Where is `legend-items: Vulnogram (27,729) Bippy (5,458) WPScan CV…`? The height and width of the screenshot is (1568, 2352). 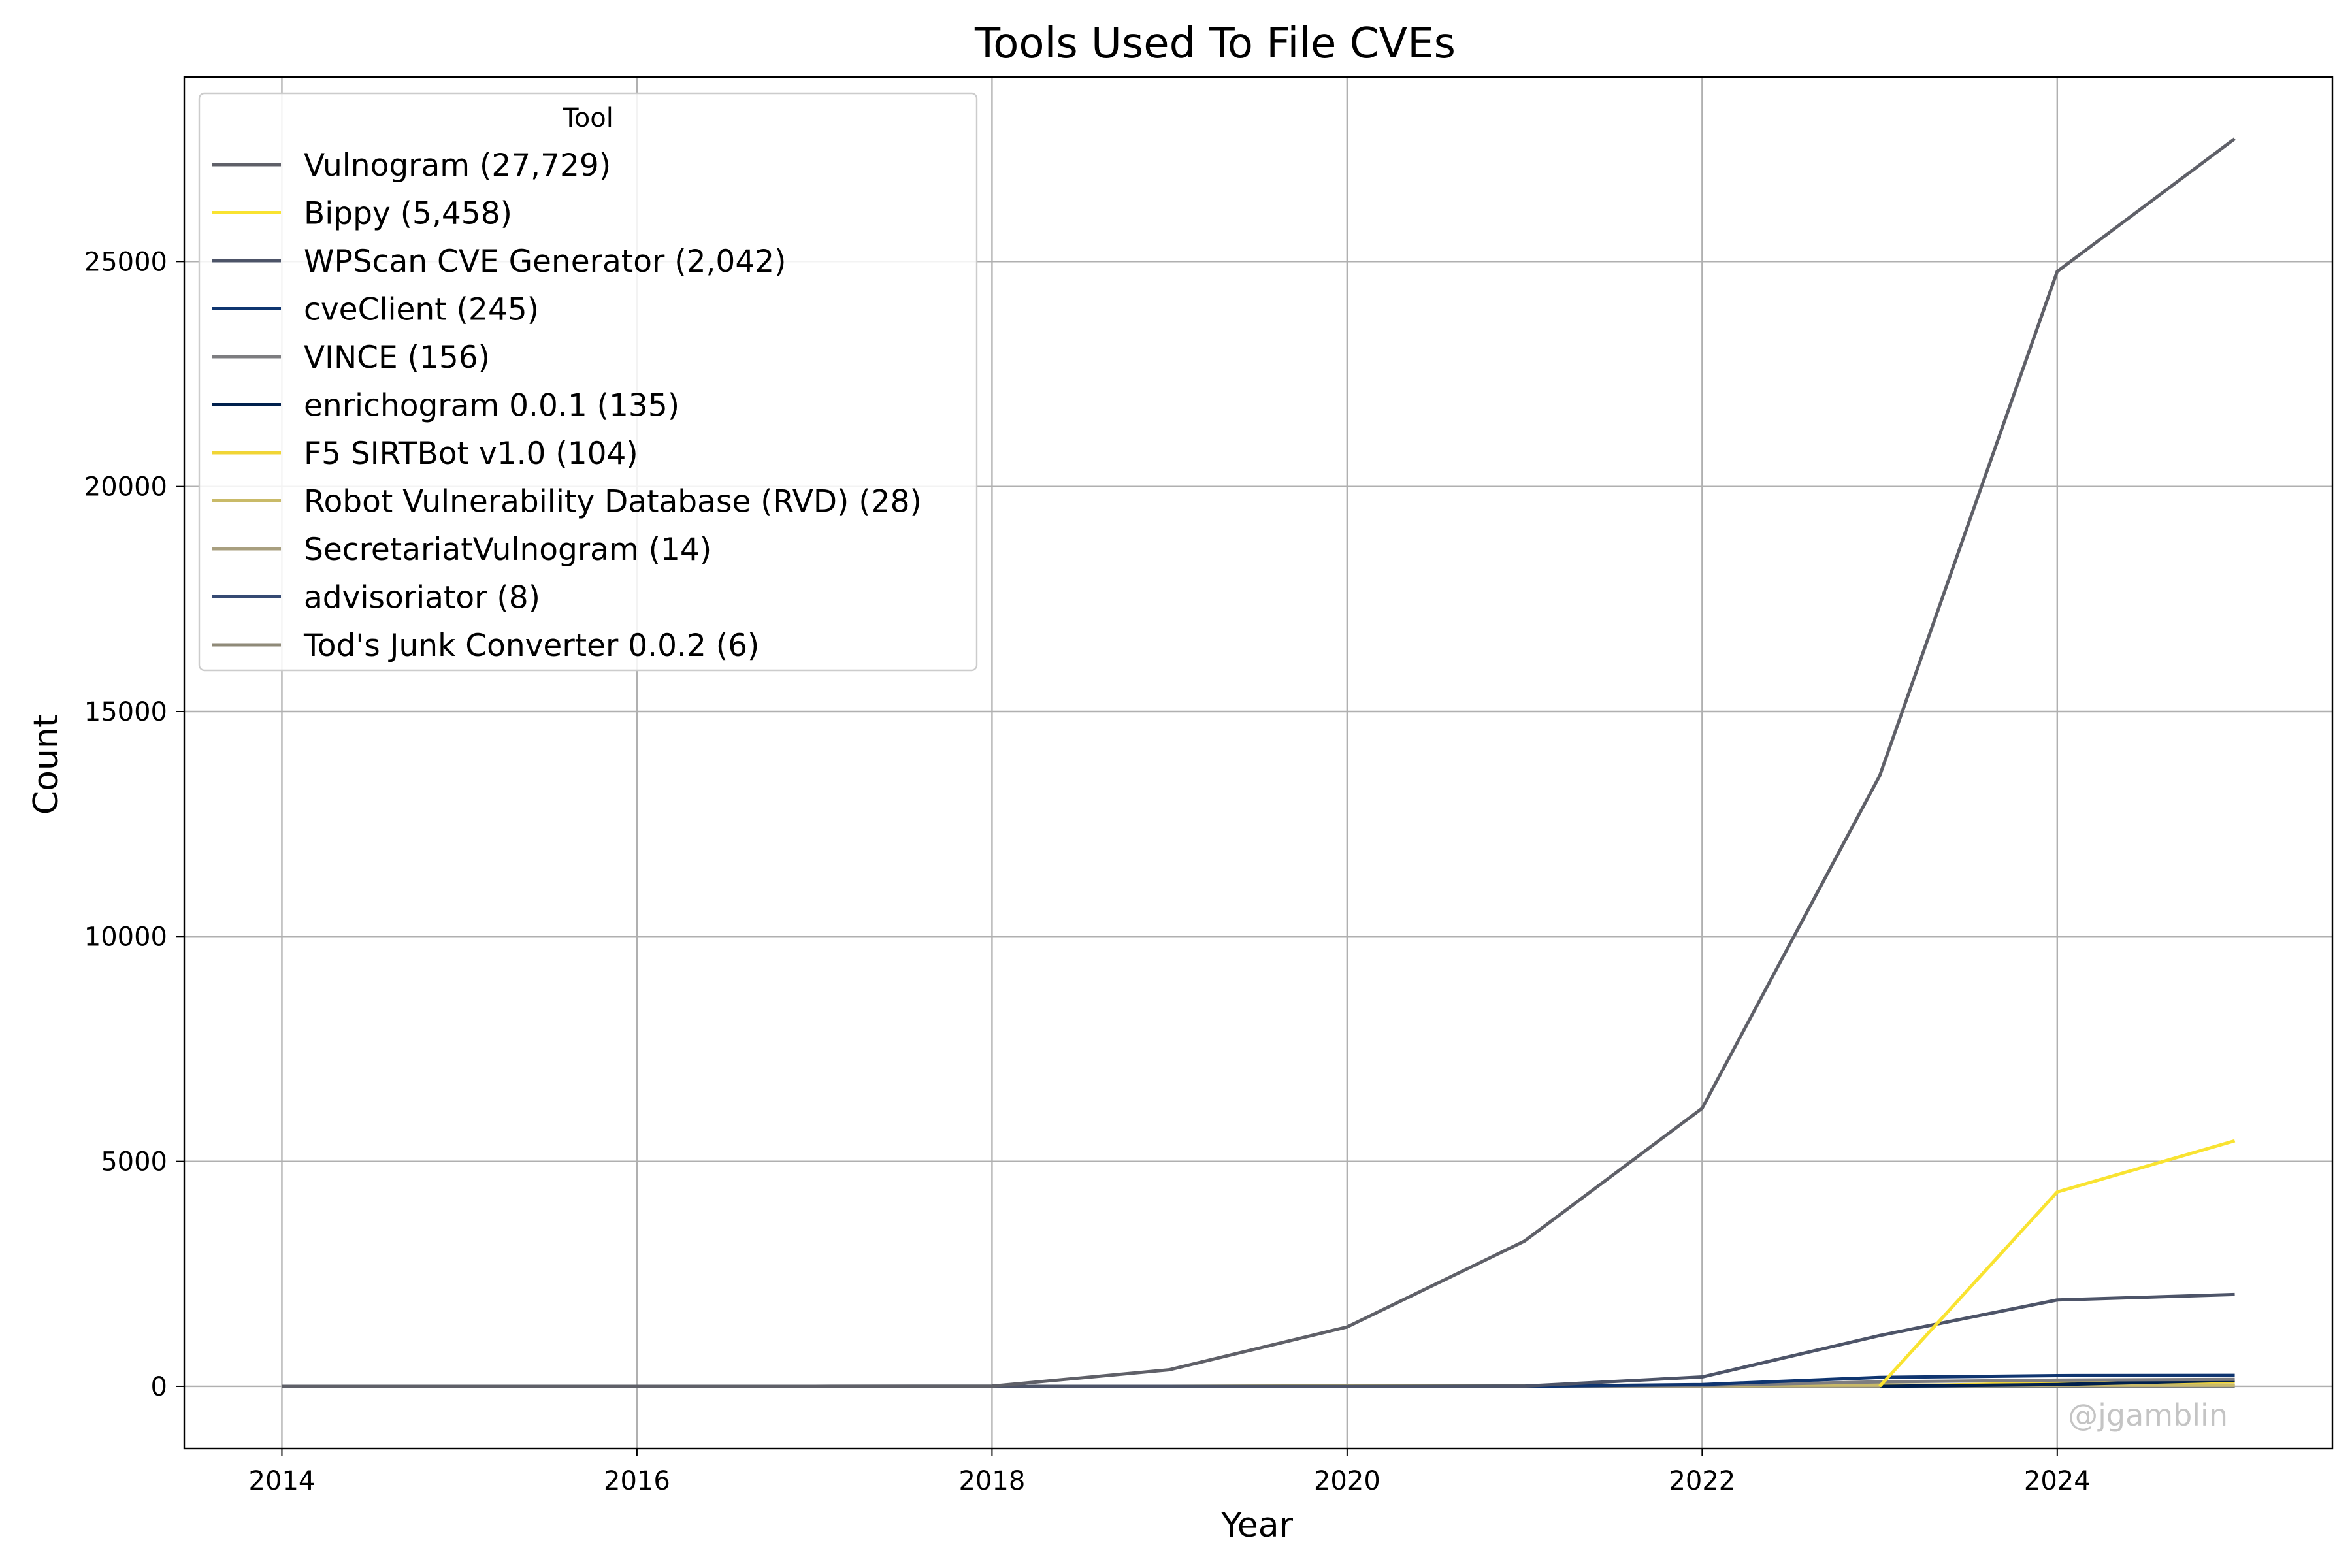 legend-items: Vulnogram (27,729) Bippy (5,458) WPScan CV… is located at coordinates (567, 406).